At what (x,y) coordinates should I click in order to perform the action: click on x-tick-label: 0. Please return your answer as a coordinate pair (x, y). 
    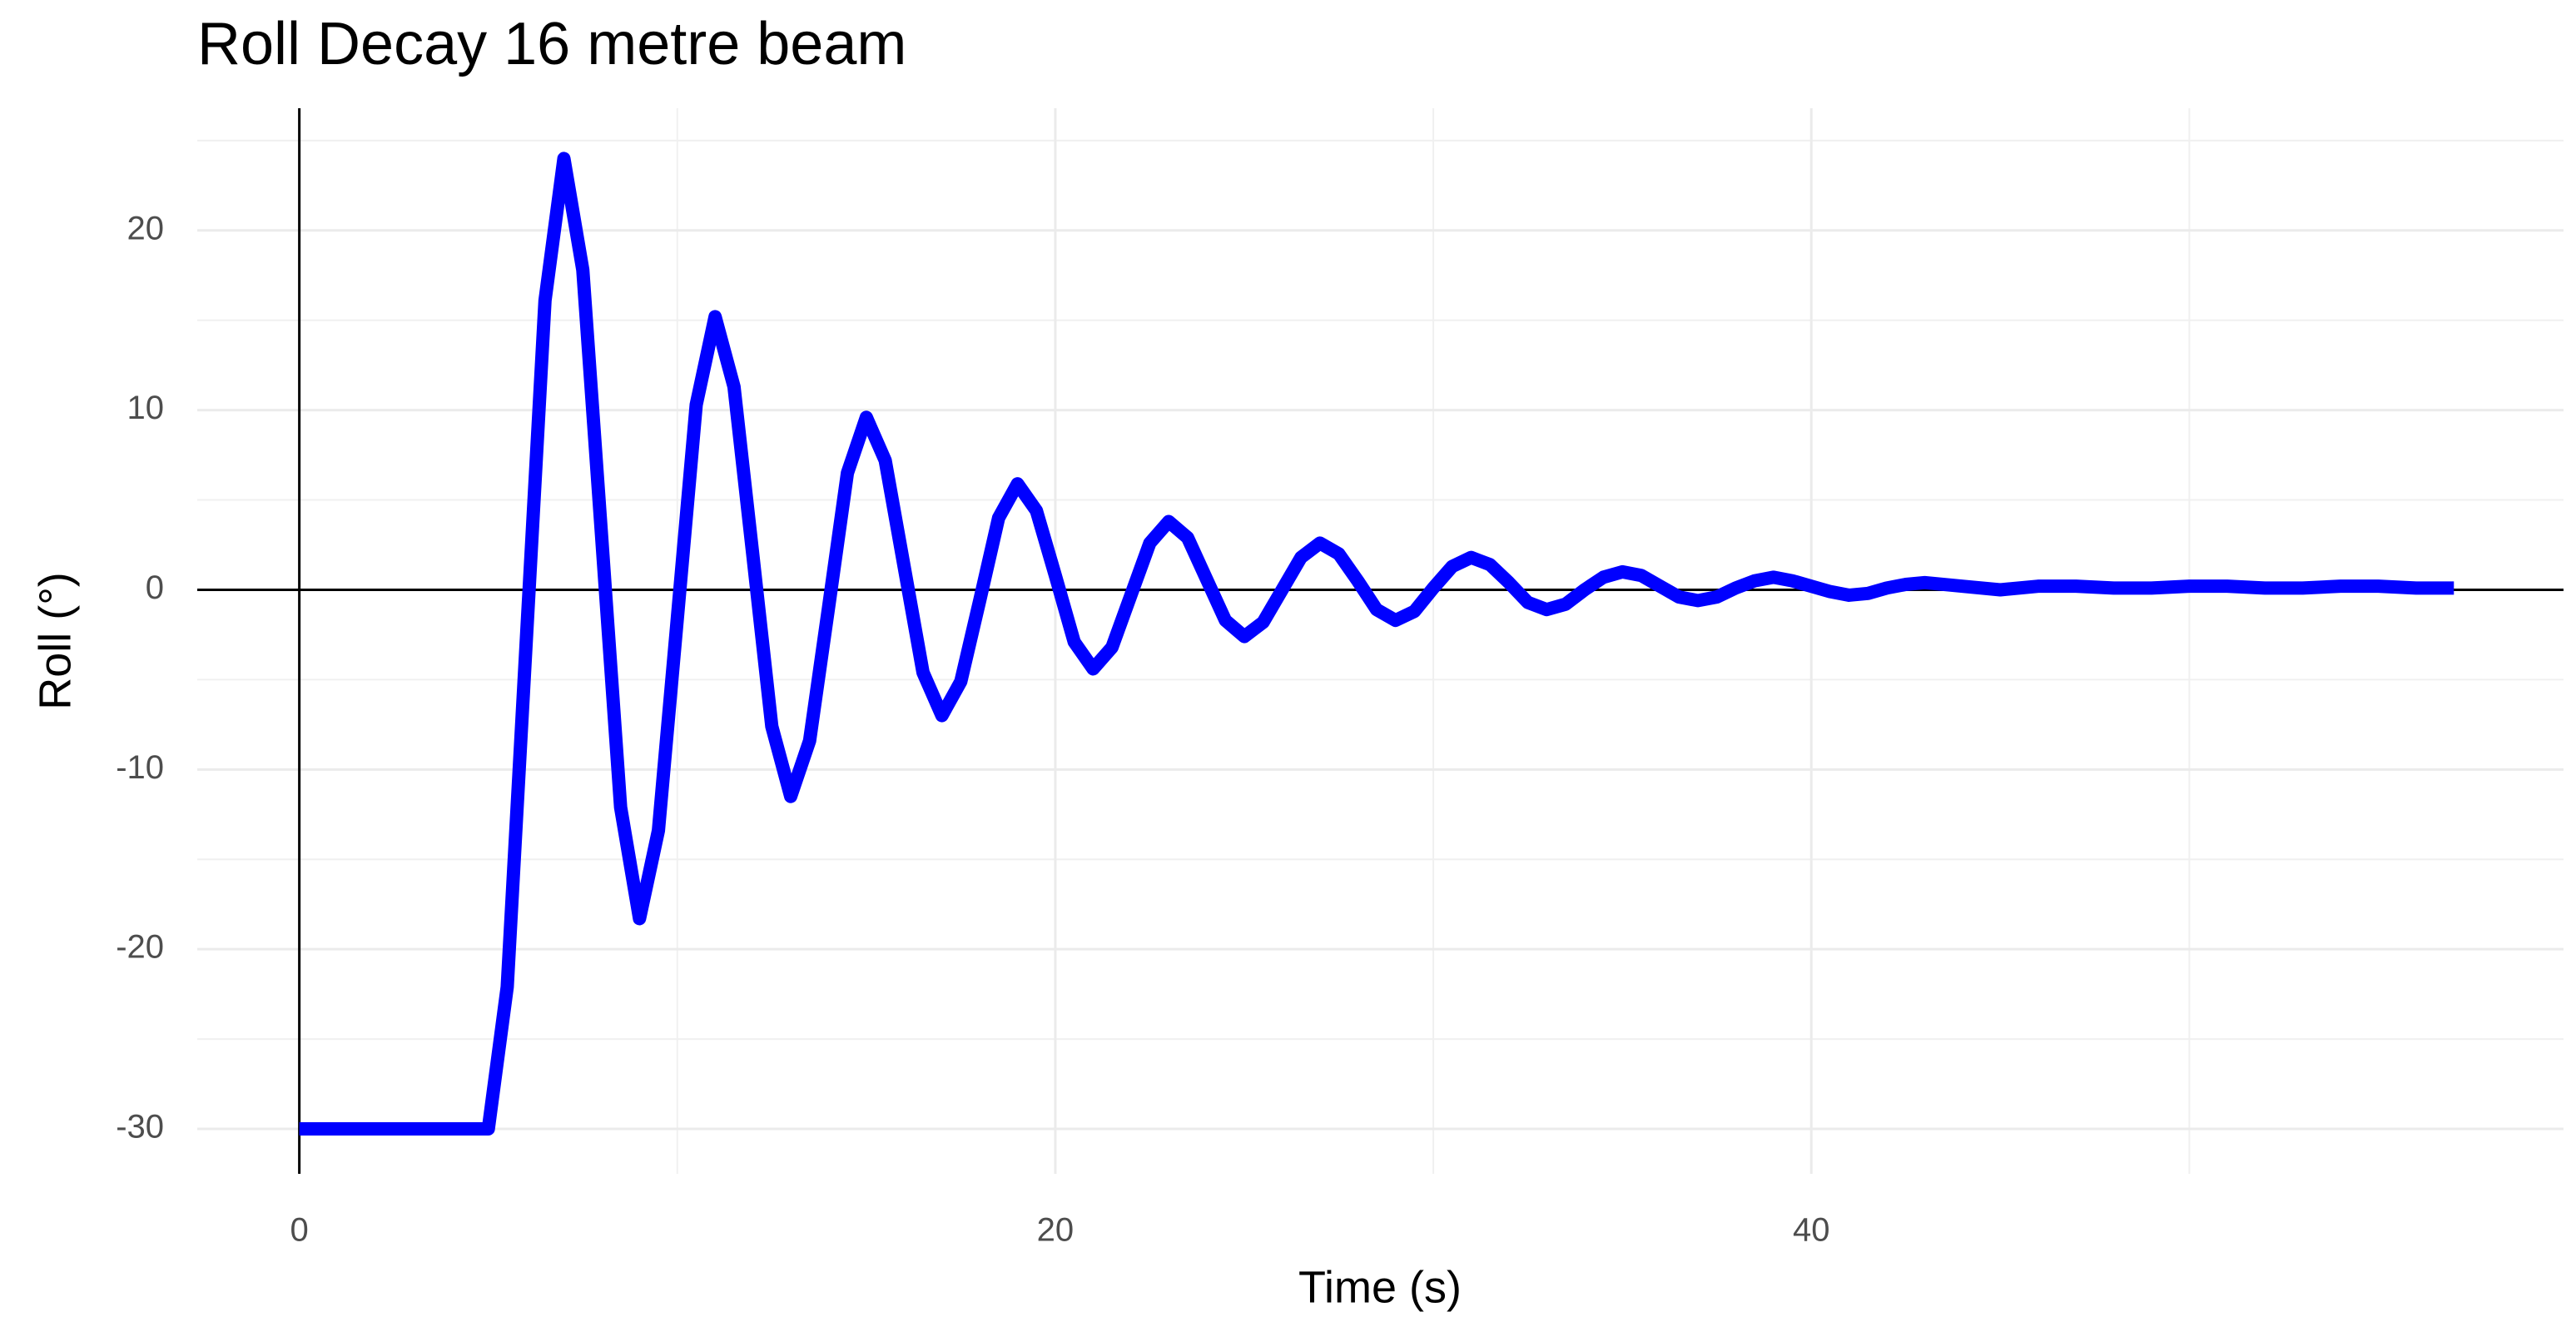
    Looking at the image, I should click on (299, 1230).